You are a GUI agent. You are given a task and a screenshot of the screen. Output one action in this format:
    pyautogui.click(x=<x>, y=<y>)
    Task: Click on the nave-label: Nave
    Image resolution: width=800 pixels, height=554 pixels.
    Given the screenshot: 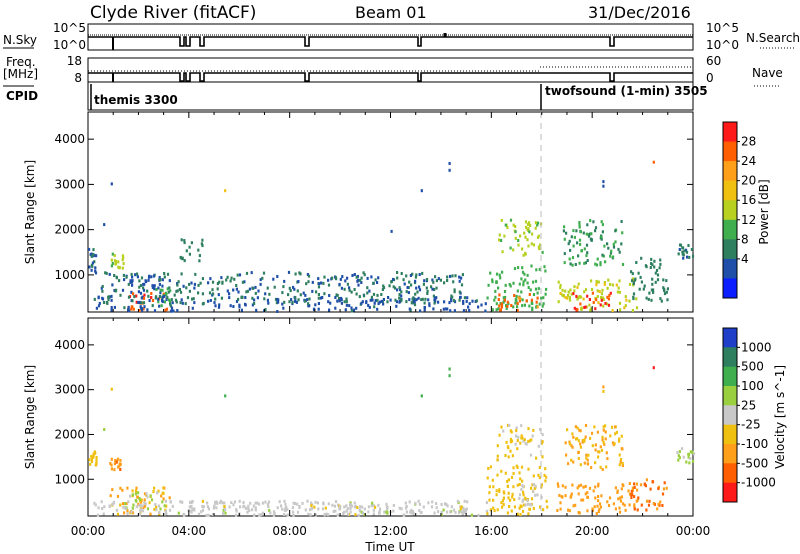 What is the action you would take?
    pyautogui.click(x=767, y=73)
    